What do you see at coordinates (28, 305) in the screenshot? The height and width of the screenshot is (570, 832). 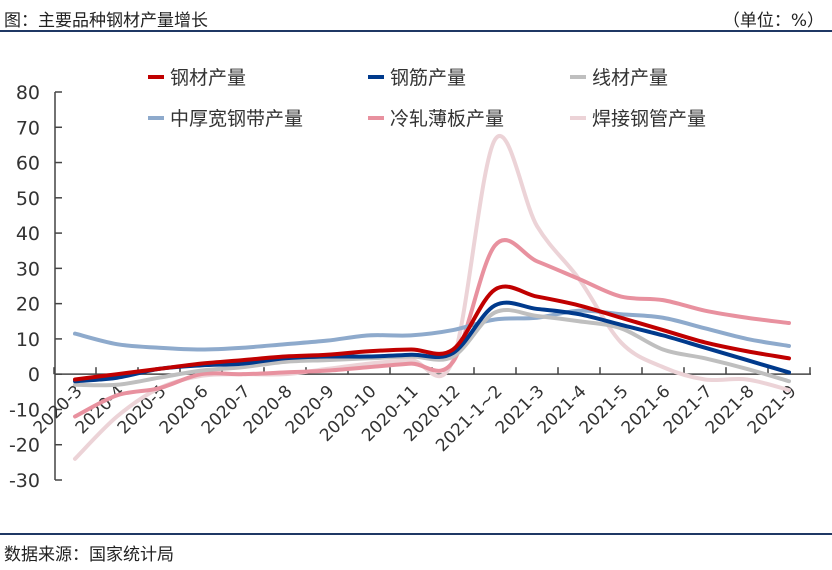 I see `y-tick-label: 20` at bounding box center [28, 305].